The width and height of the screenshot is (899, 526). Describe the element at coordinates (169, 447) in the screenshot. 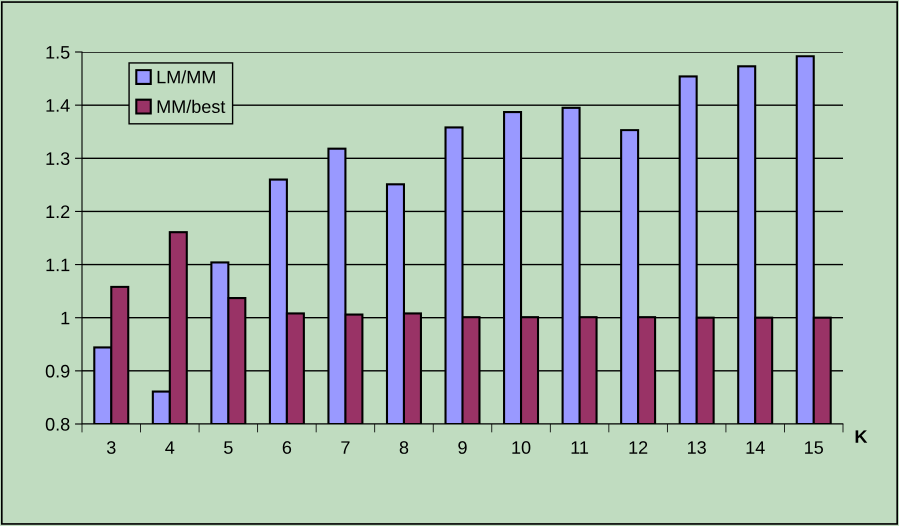

I see `x-tick-label: 4` at that location.